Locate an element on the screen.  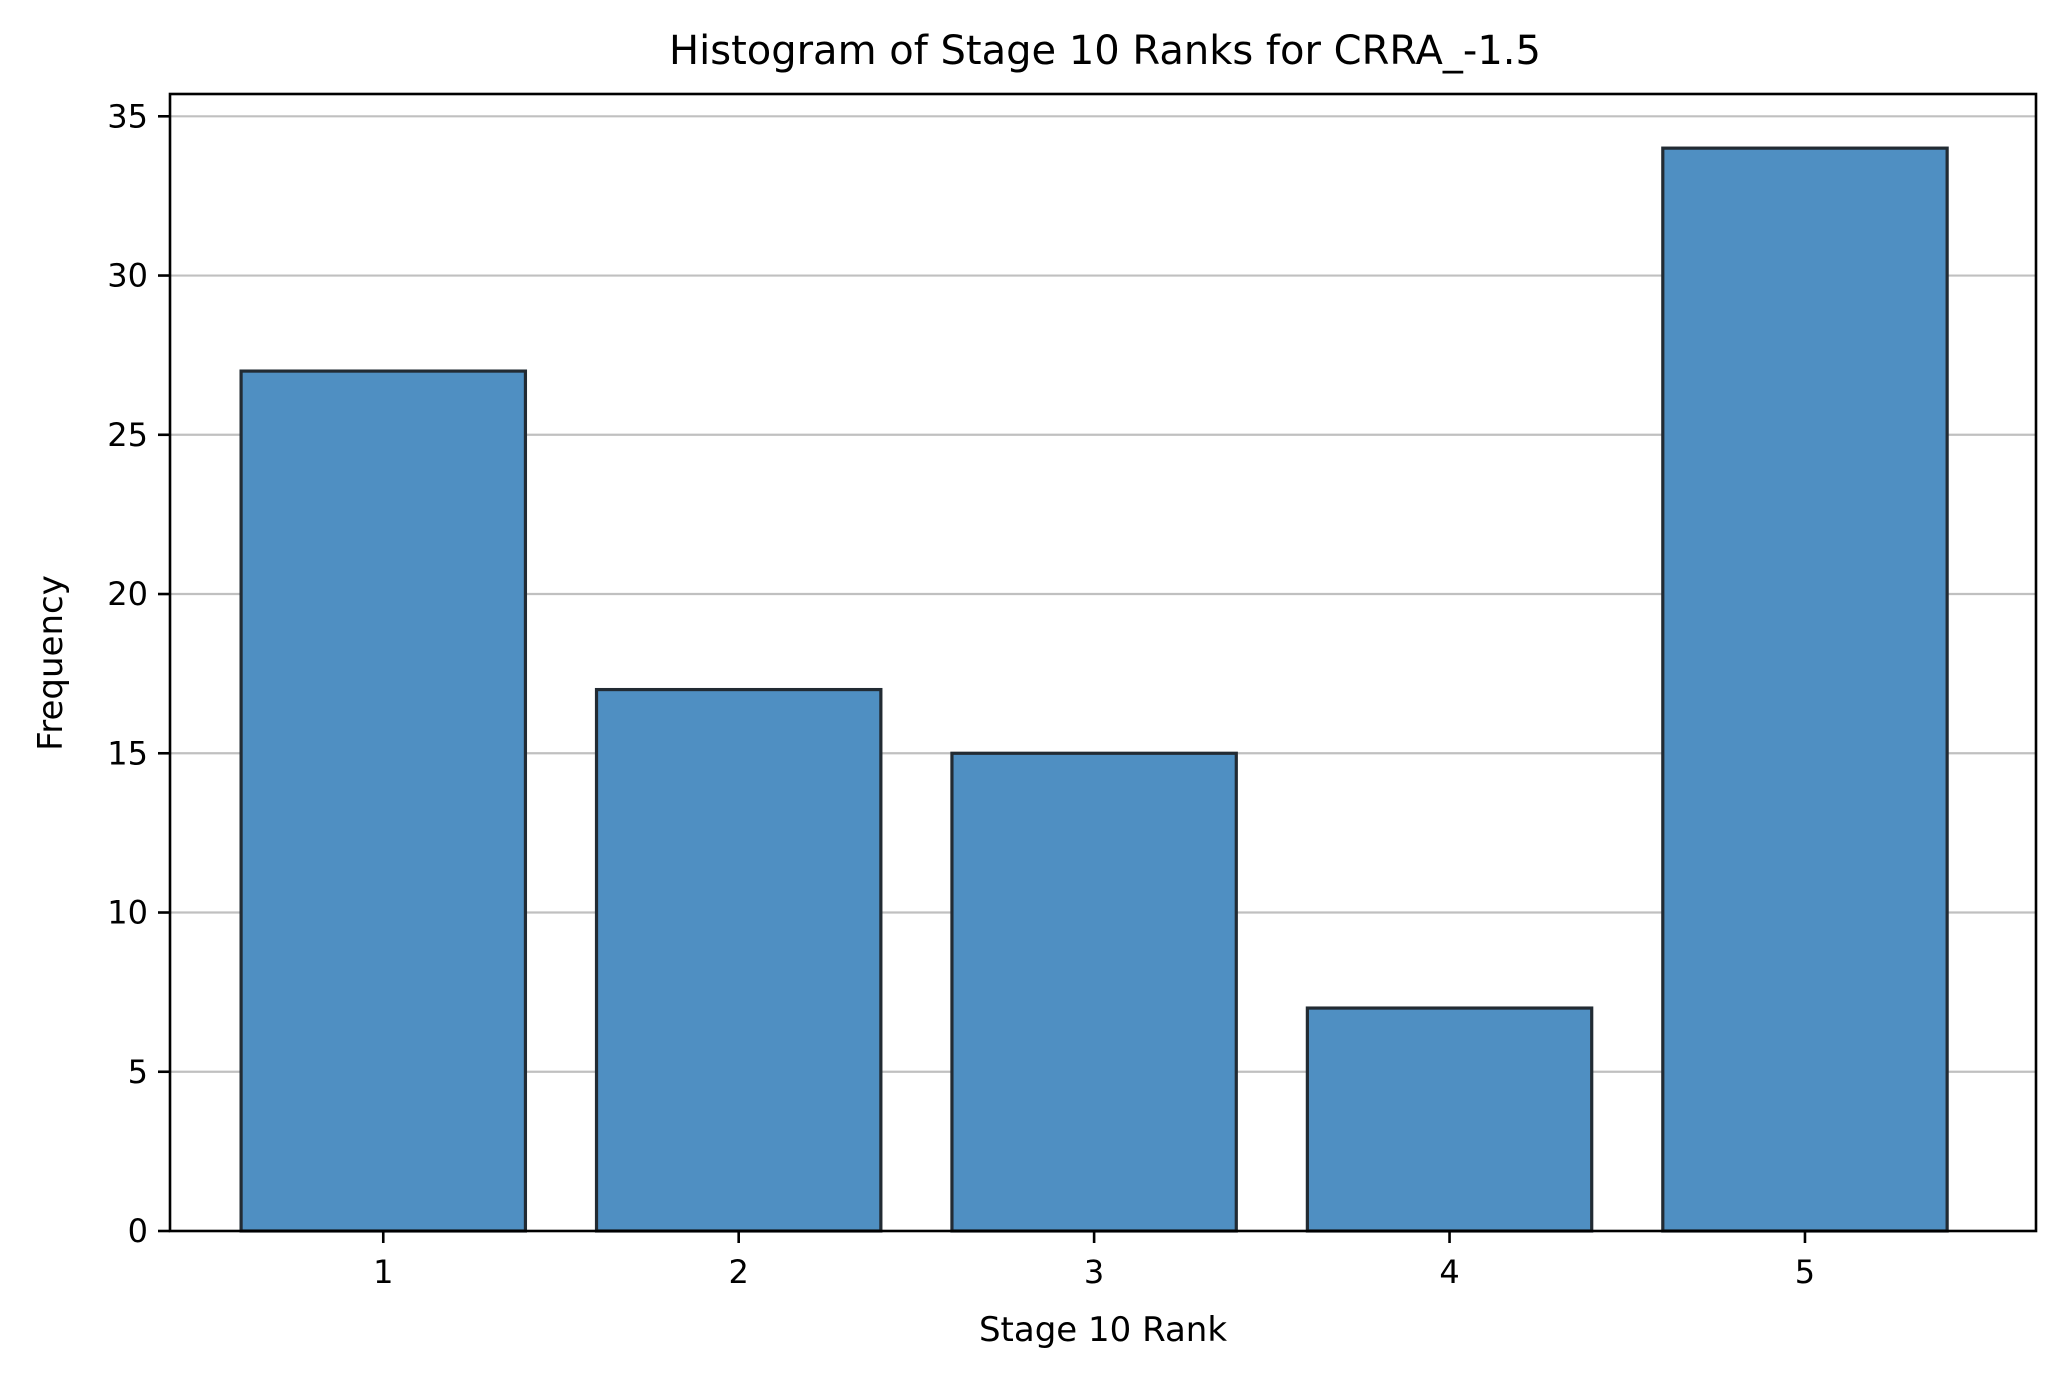
x-axis-label: Stage 10 Rank is located at coordinates (1103, 1330).